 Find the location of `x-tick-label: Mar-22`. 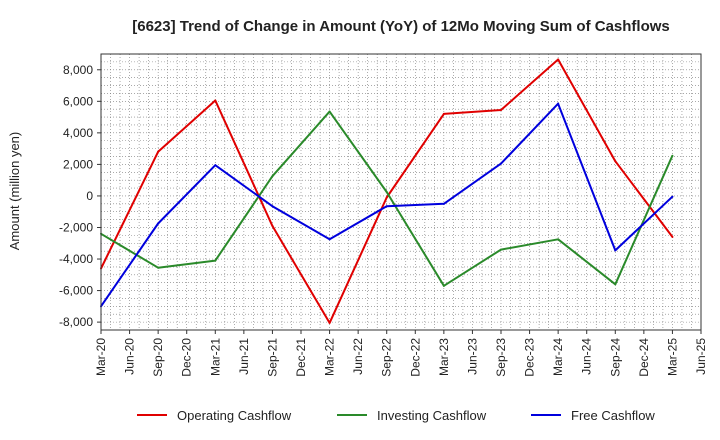

x-tick-label: Mar-22 is located at coordinates (330, 357).